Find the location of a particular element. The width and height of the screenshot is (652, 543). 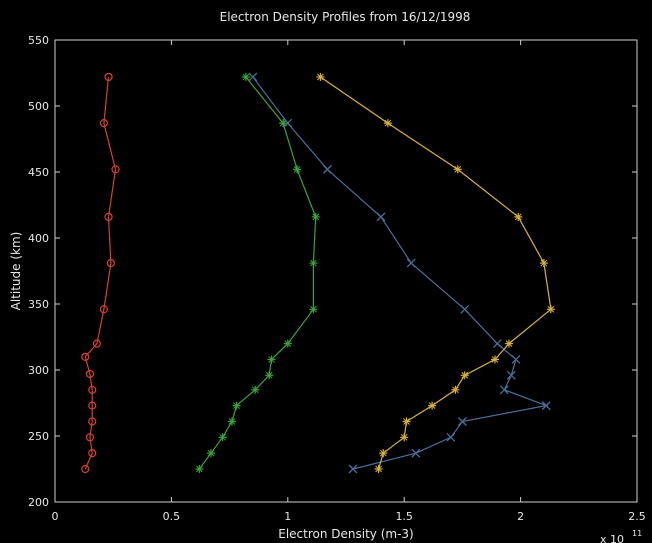

x-tick-label: 0.5 is located at coordinates (172, 516).